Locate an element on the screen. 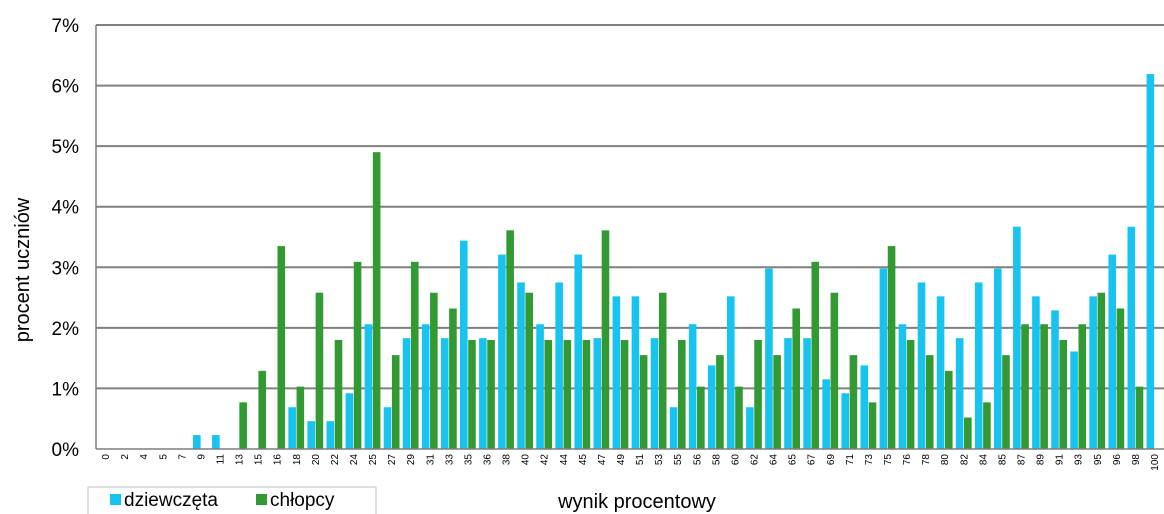 Image resolution: width=1164 pixels, height=514 pixels. x-tick-label: 33 is located at coordinates (449, 460).